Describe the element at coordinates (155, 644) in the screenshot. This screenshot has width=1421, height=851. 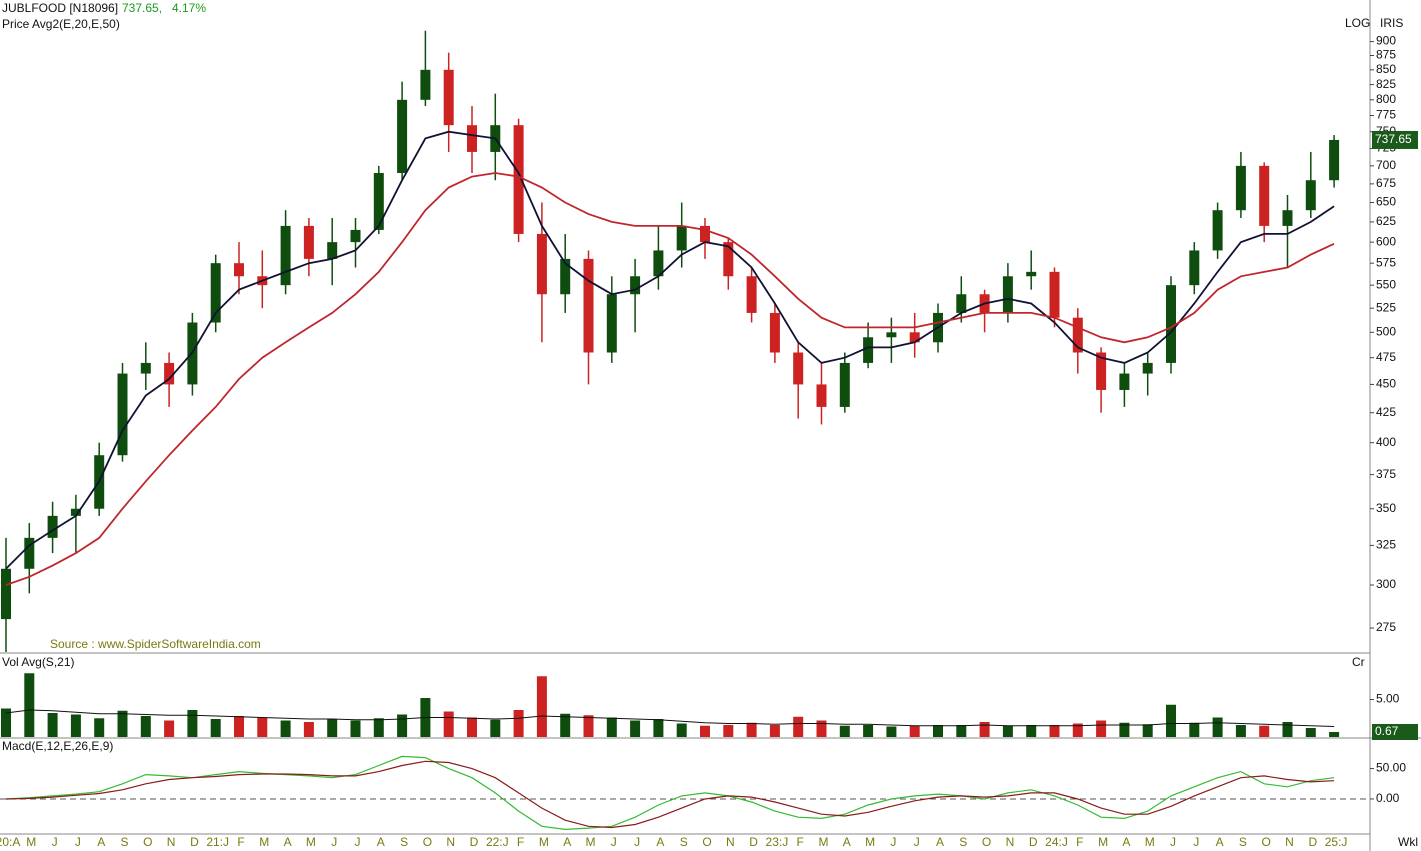
I see `source: Source : www.SpiderSoftwareIndia.com` at that location.